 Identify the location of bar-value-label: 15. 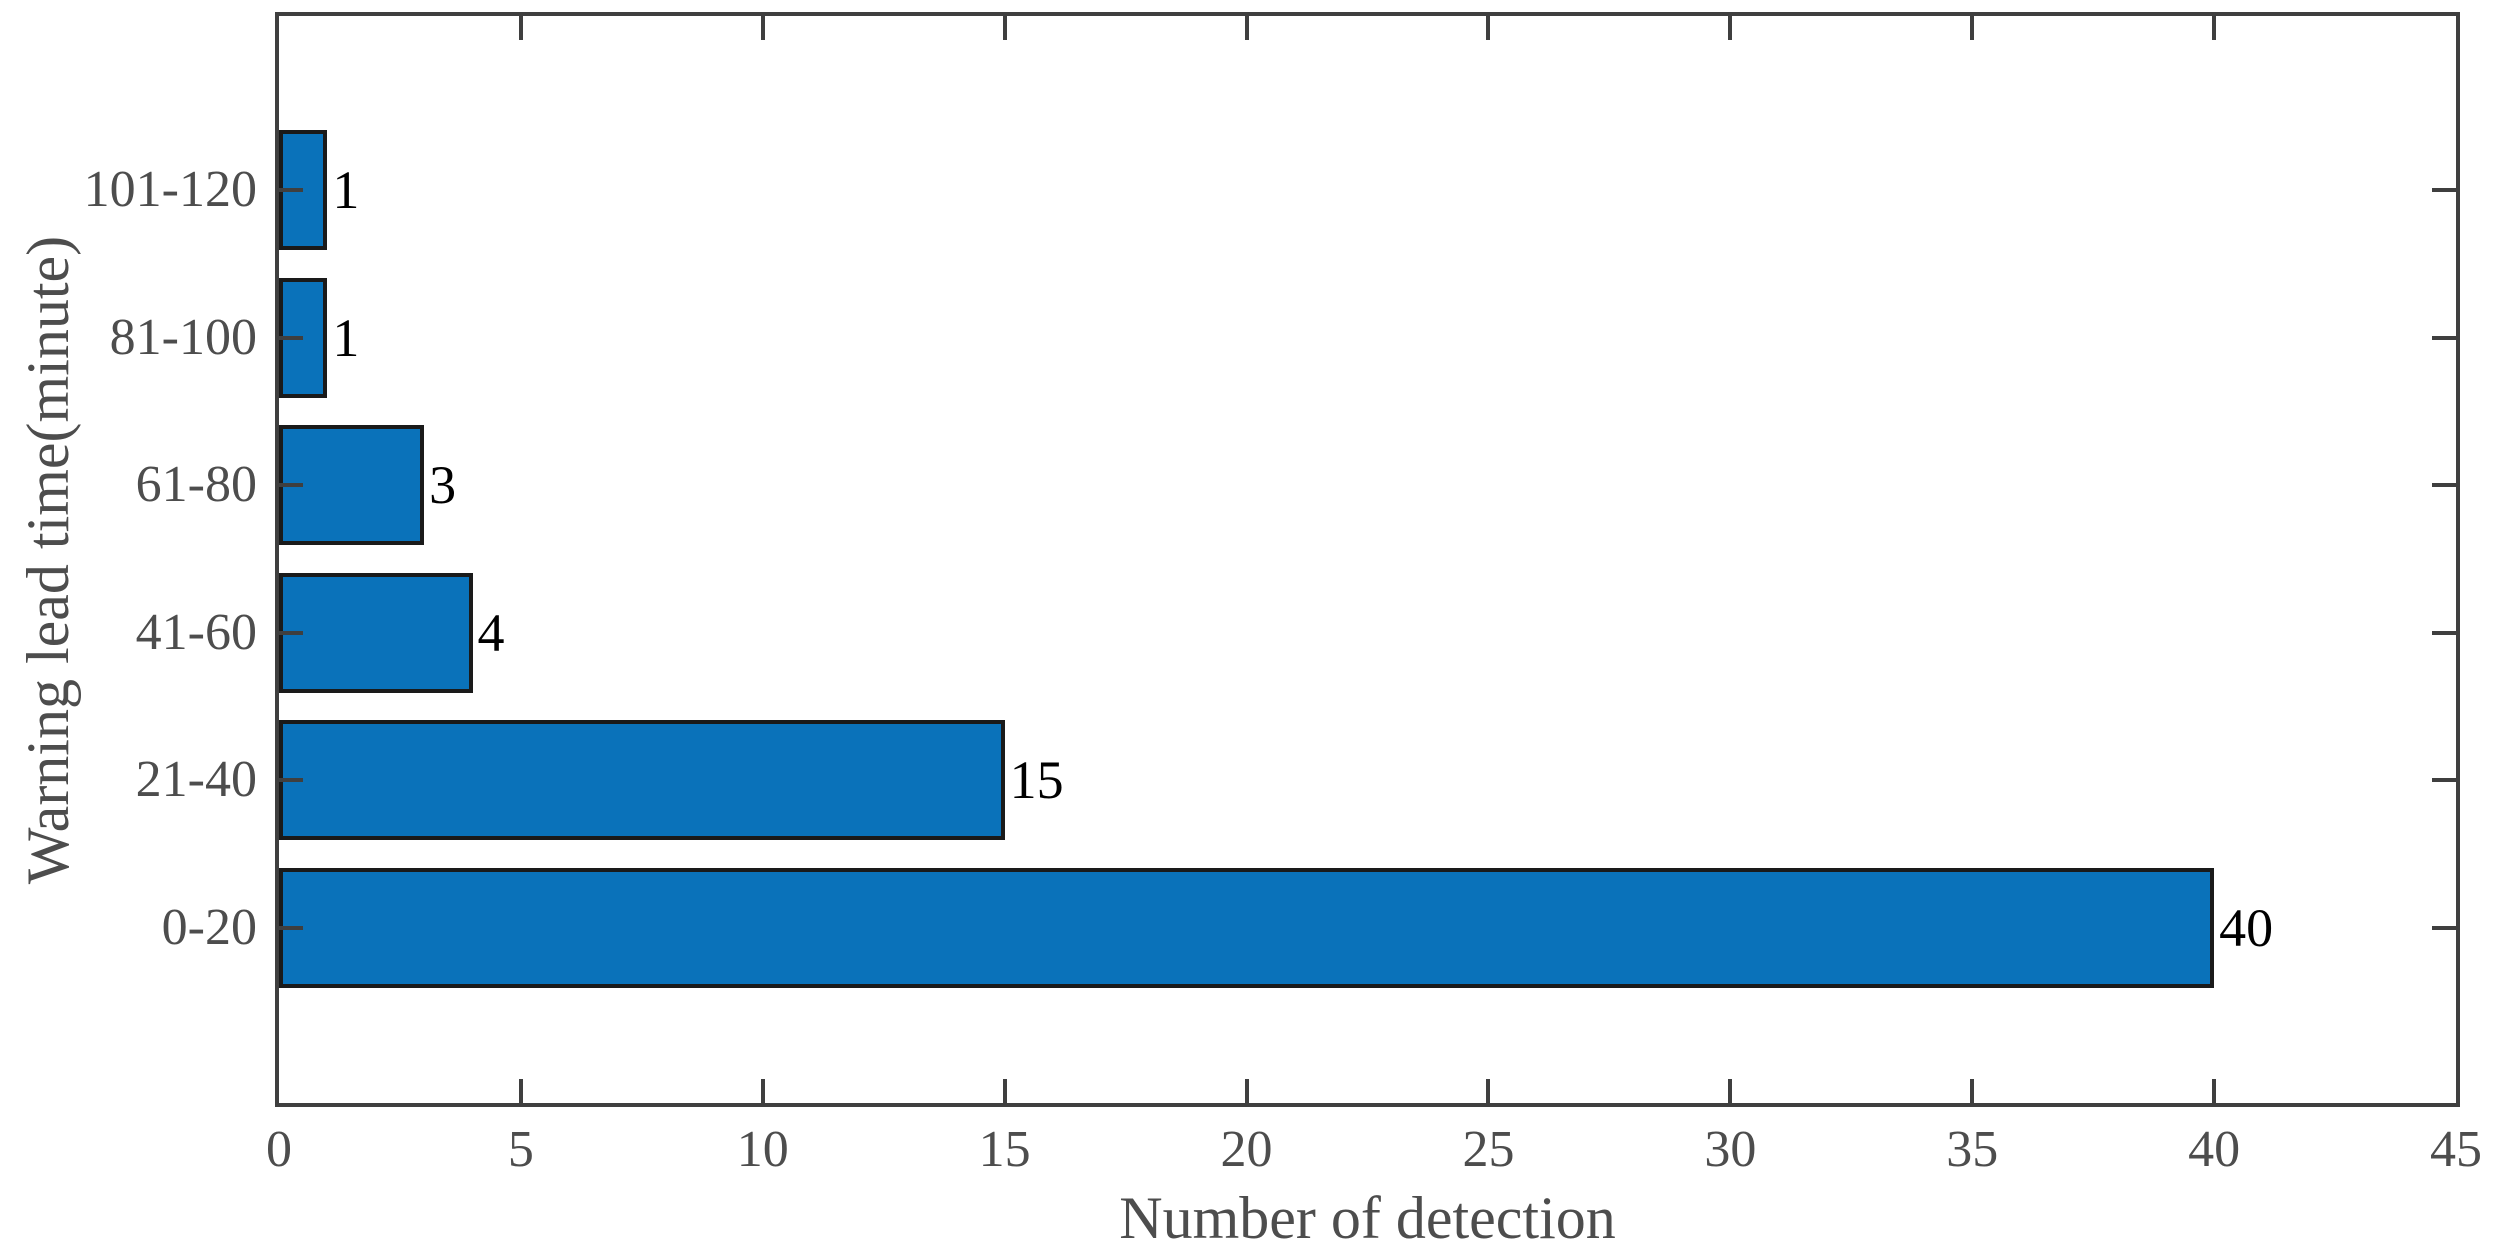
(1036, 780).